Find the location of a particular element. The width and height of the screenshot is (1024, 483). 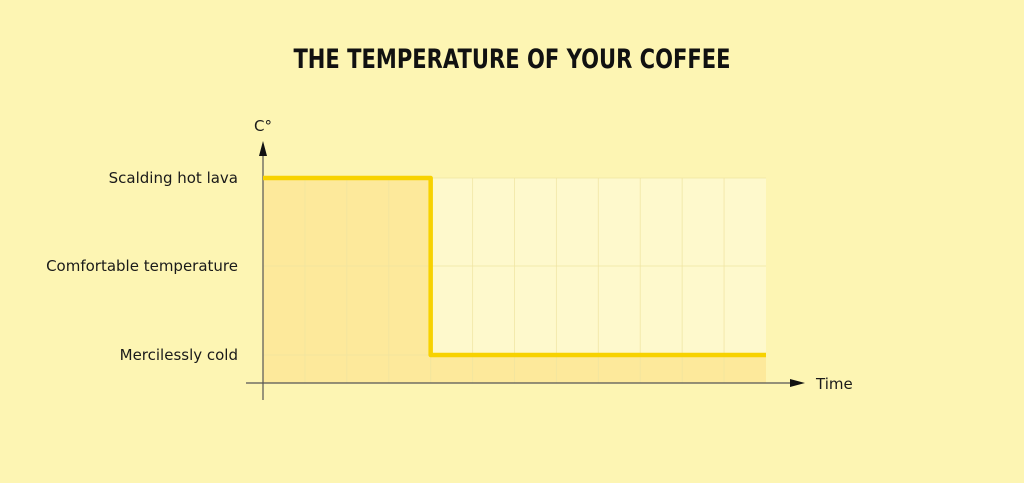

x-axis-label: Time is located at coordinates (834, 384).